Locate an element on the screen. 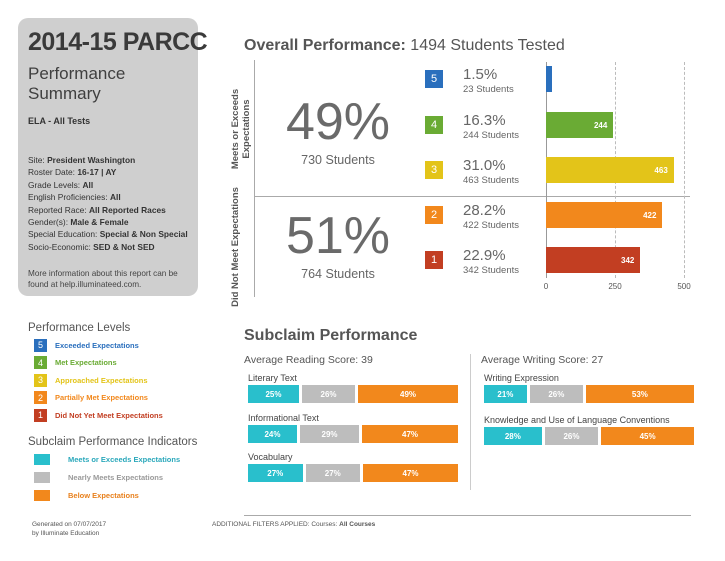  level-bar: 422 is located at coordinates (604, 215).